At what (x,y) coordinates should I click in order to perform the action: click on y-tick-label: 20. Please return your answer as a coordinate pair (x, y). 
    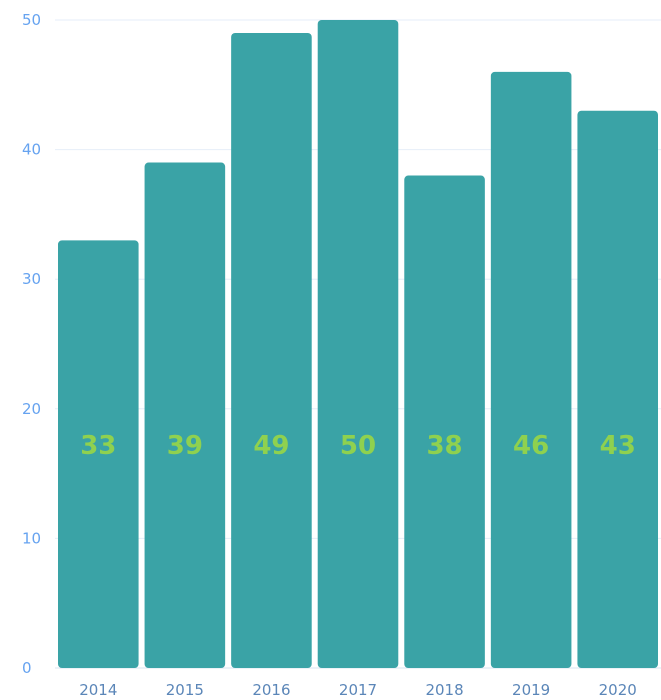
    Looking at the image, I should click on (31, 409).